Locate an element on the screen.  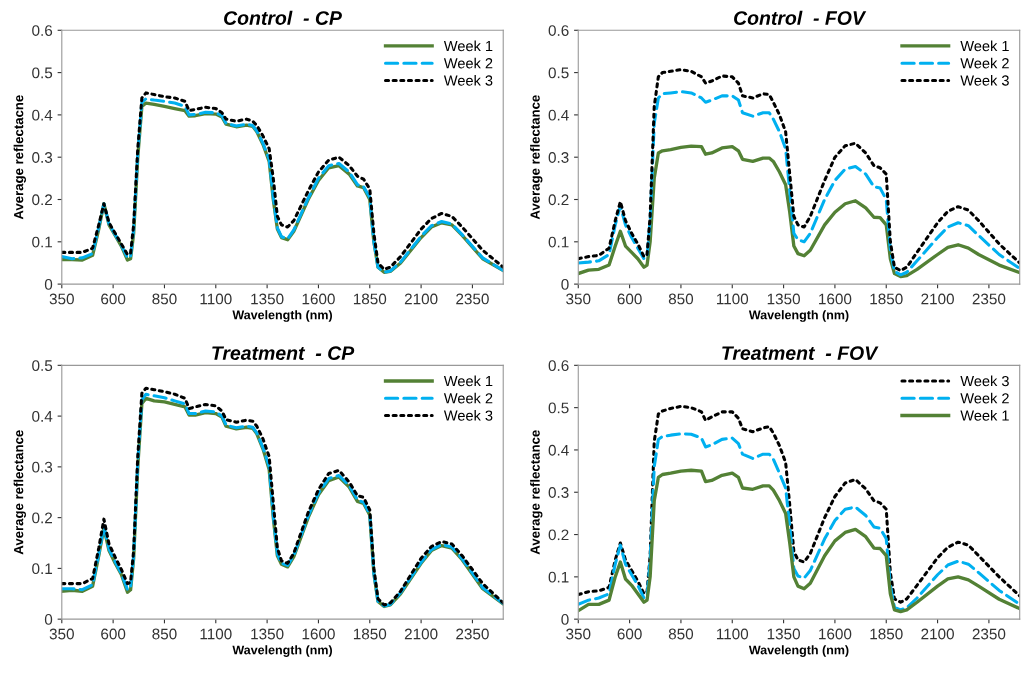
chart-title: Treatment - CP is located at coordinates (283, 353).